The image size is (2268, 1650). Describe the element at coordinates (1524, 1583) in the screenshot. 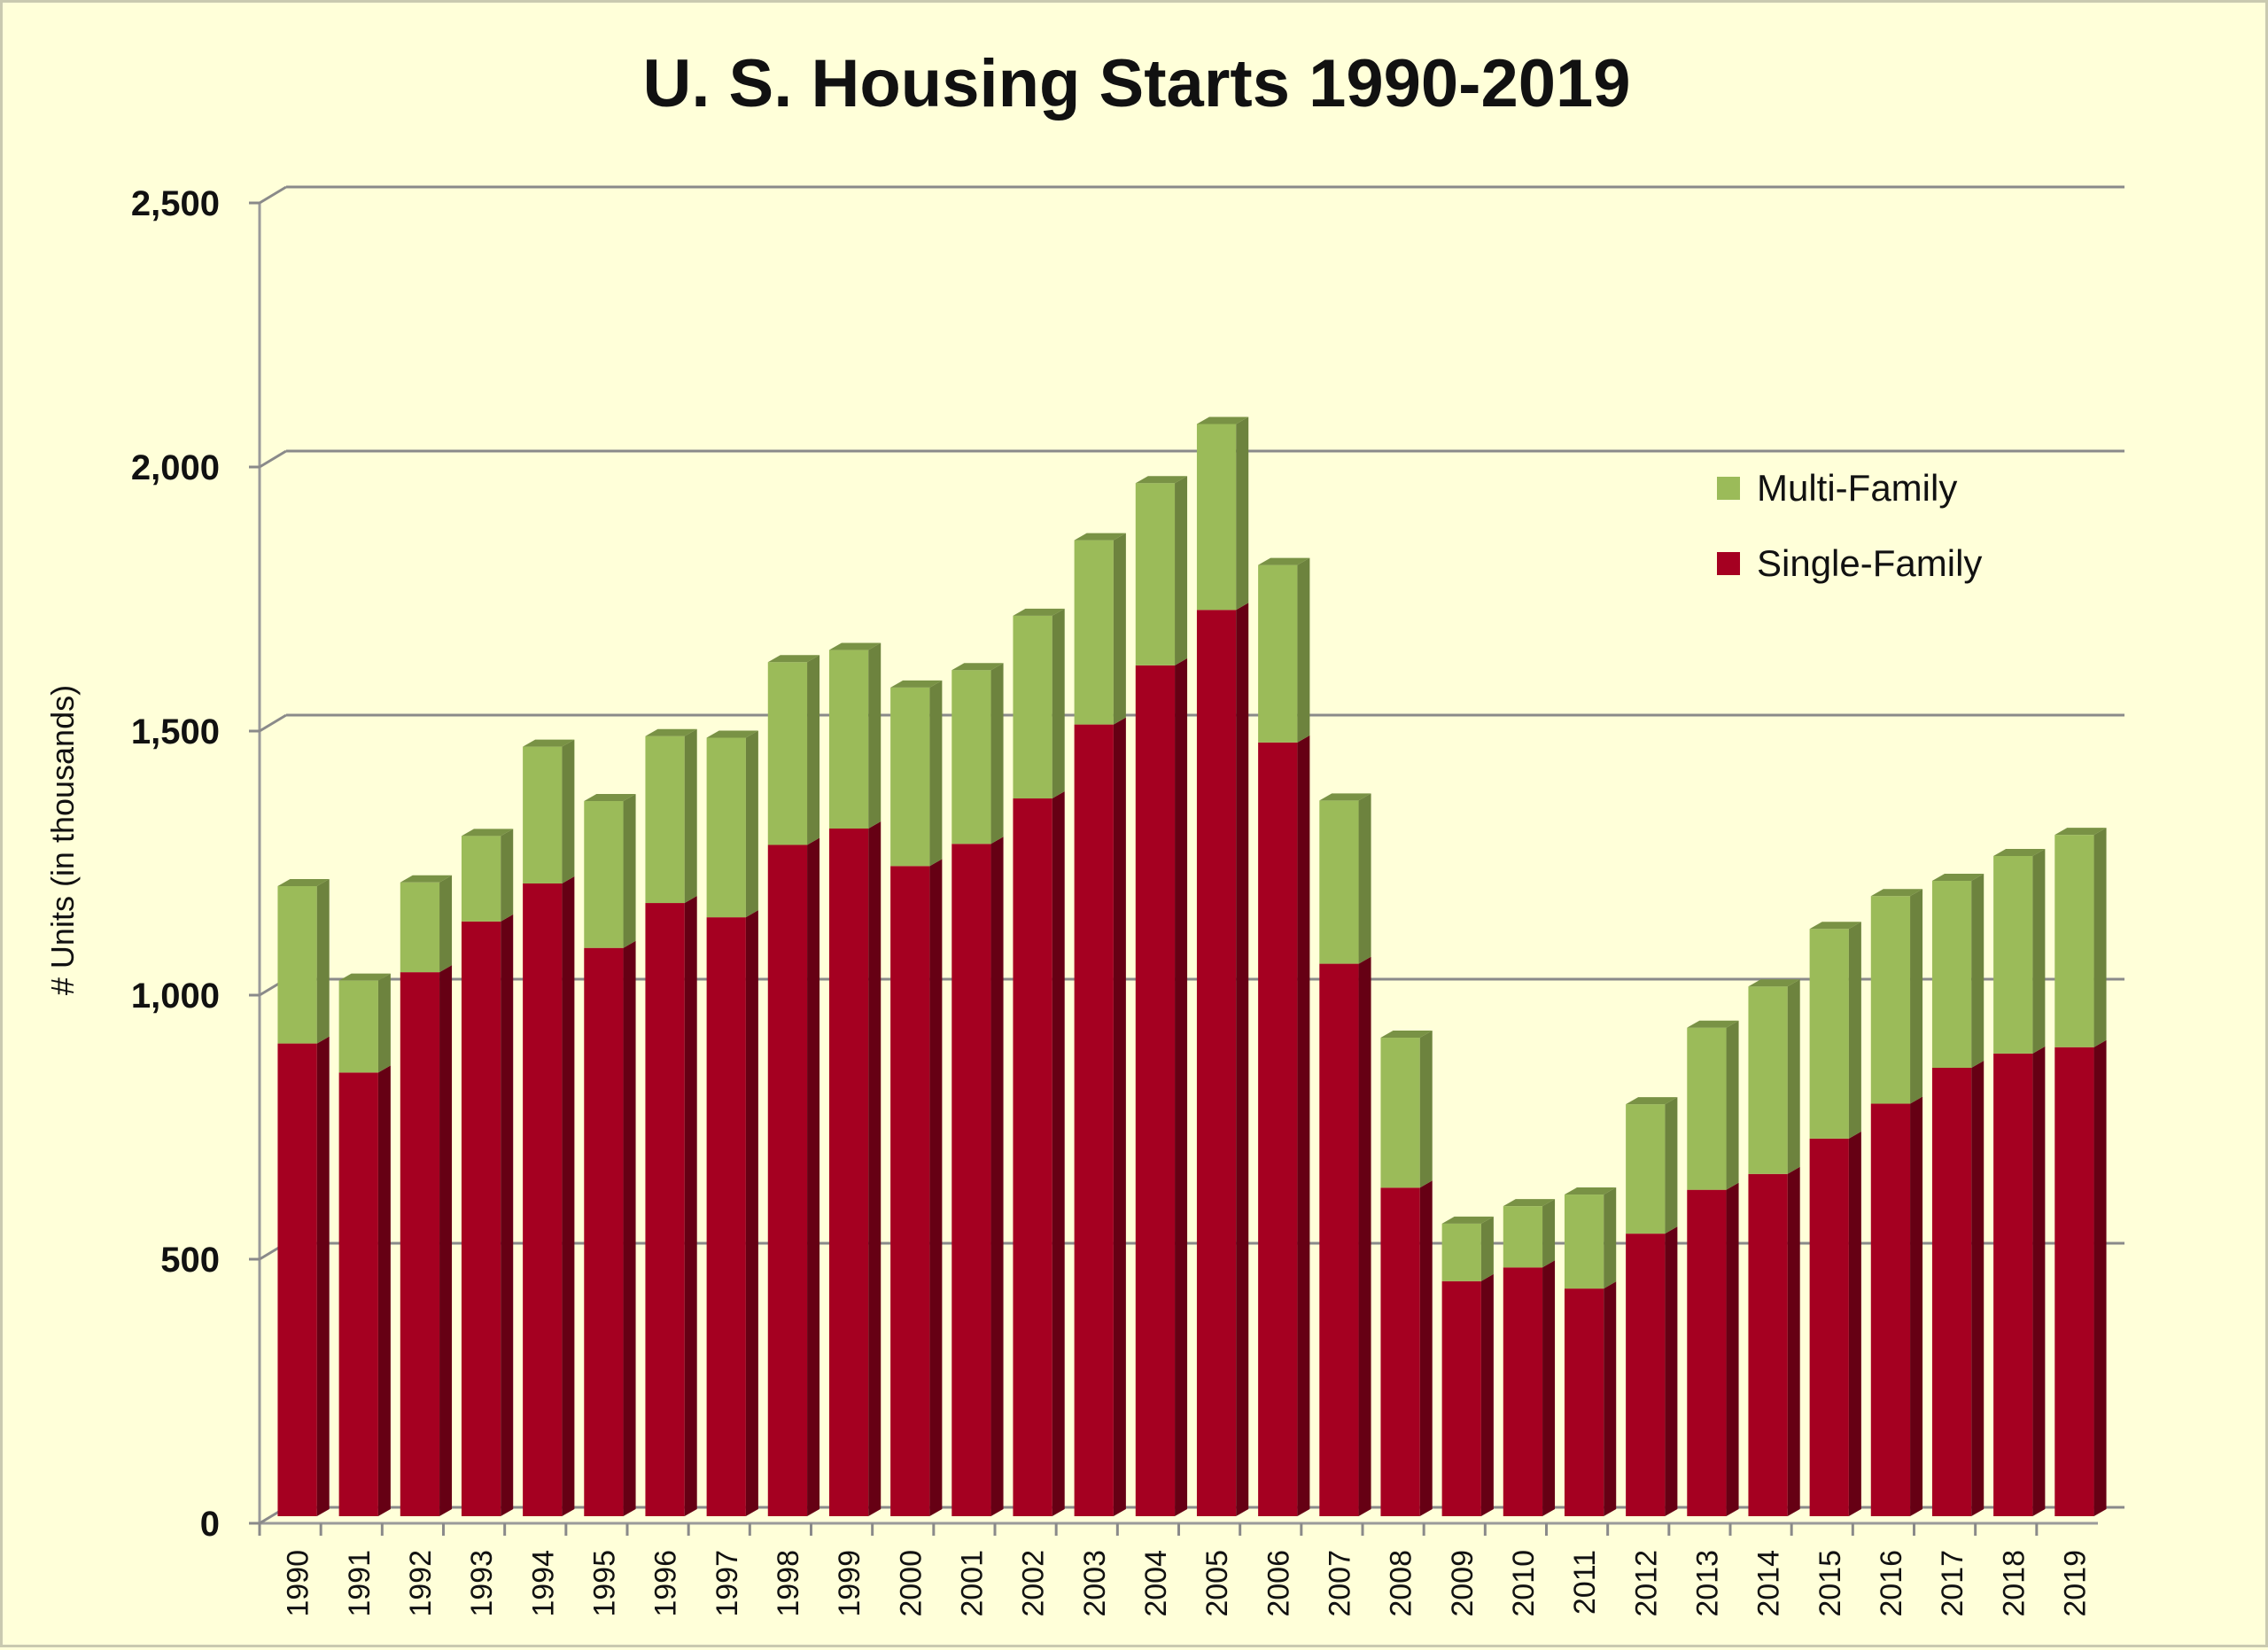

I see `x-tick-label: 2010` at that location.